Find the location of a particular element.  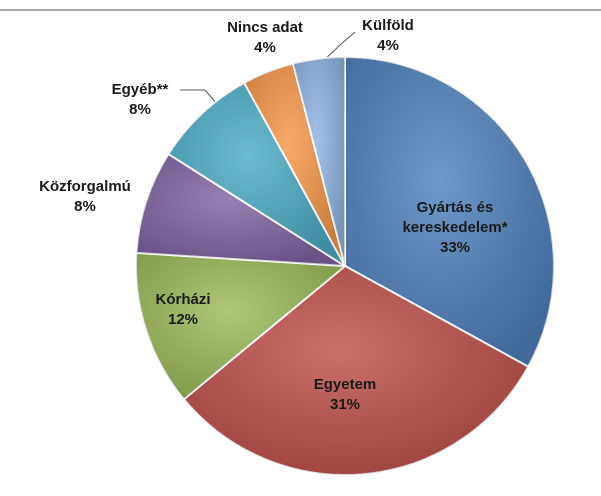

slice-label: Egyetem 31% is located at coordinates (345, 395).